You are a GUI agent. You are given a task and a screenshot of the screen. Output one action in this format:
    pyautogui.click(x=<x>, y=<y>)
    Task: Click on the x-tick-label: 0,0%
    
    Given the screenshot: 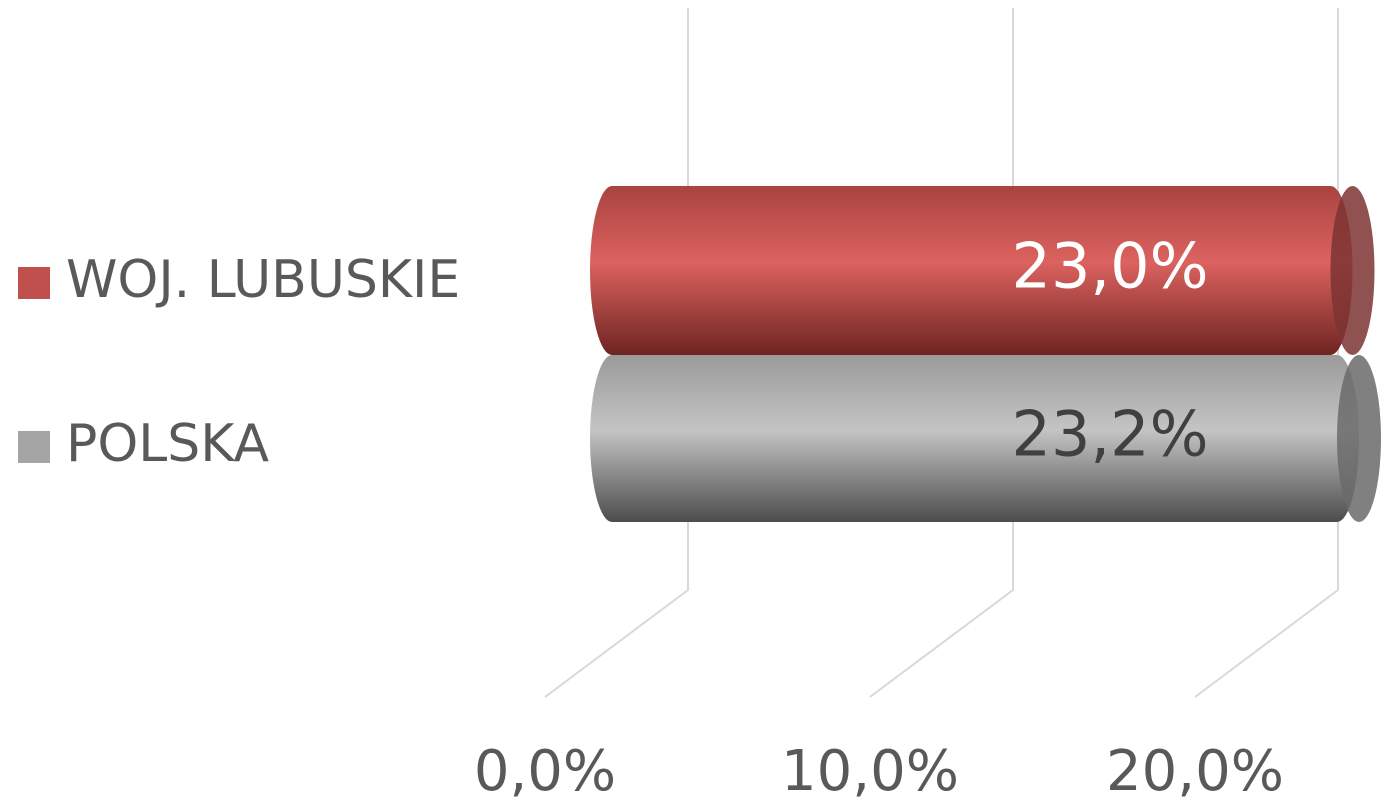 What is the action you would take?
    pyautogui.click(x=545, y=771)
    